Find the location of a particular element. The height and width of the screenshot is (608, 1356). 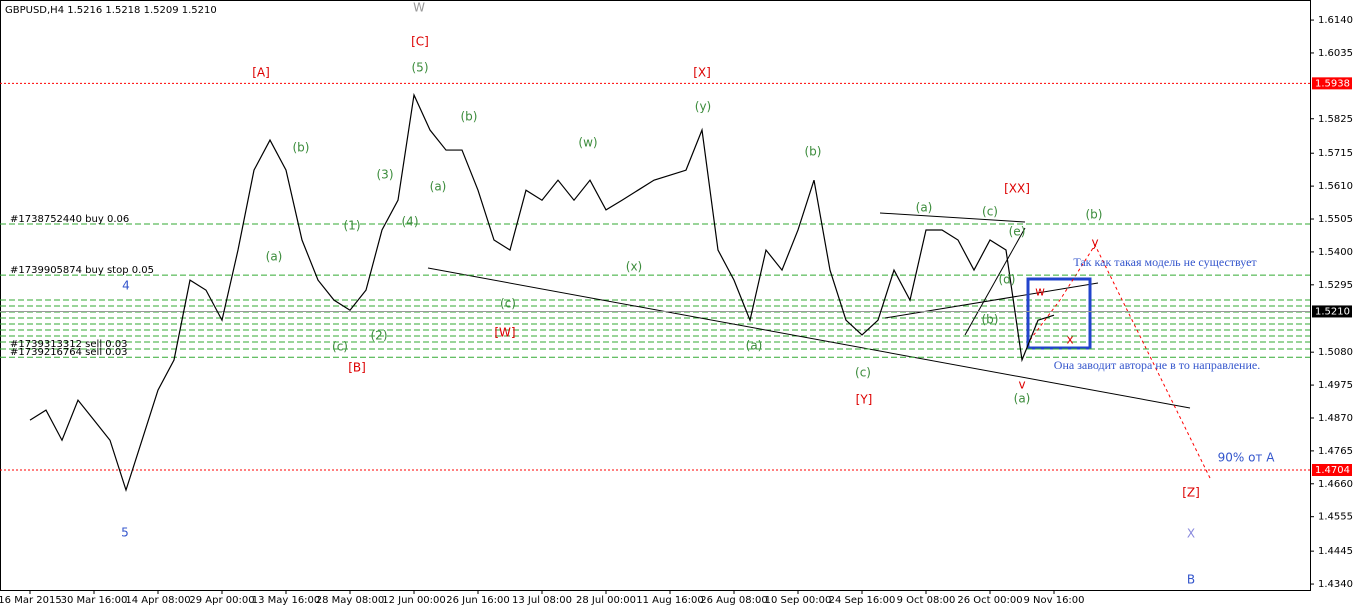

x-tick-label: 29 Apr 00:00 is located at coordinates (221, 600).